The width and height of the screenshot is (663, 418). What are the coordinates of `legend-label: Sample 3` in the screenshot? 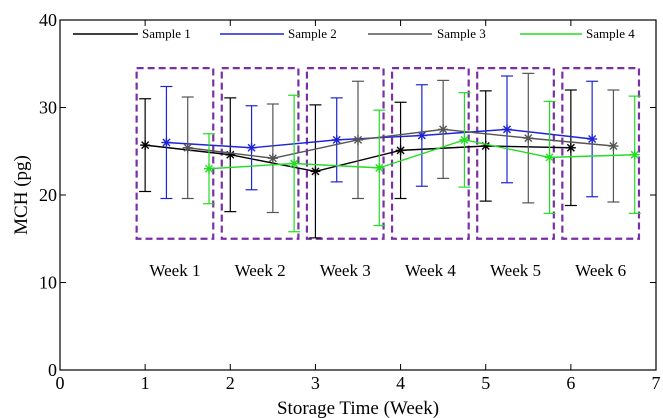 It's located at (461, 33).